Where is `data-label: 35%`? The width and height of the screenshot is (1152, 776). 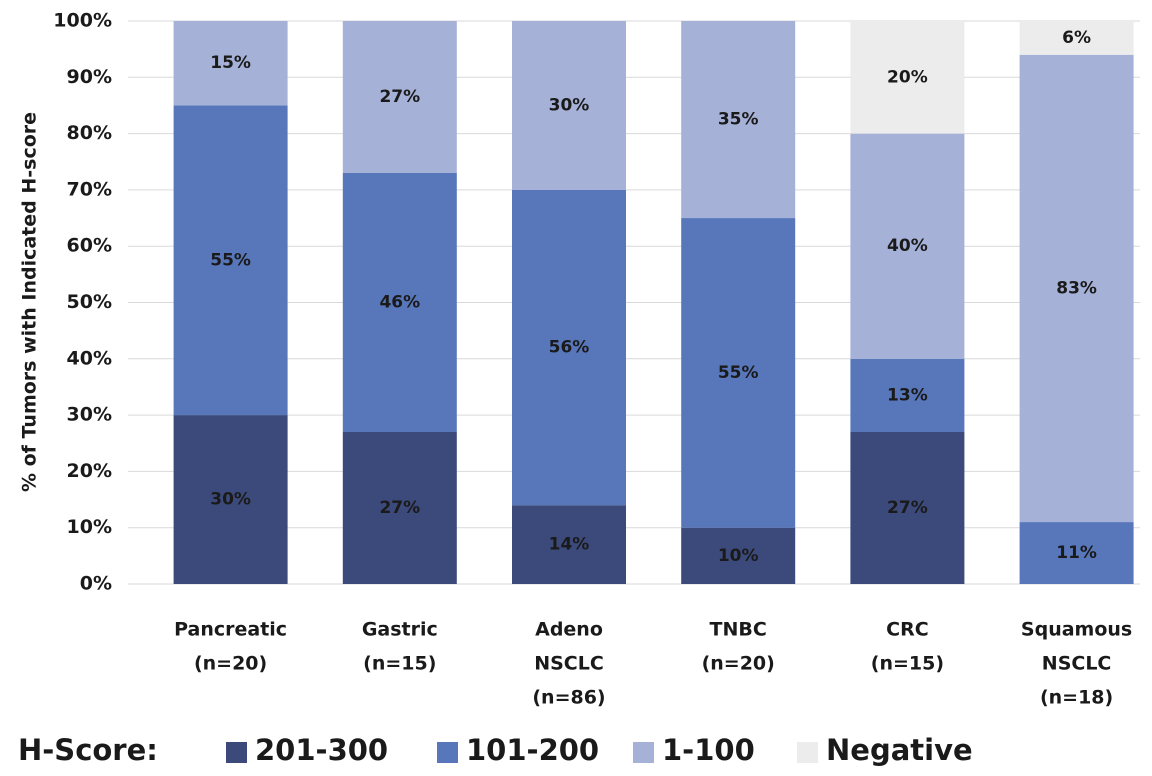 data-label: 35% is located at coordinates (738, 120).